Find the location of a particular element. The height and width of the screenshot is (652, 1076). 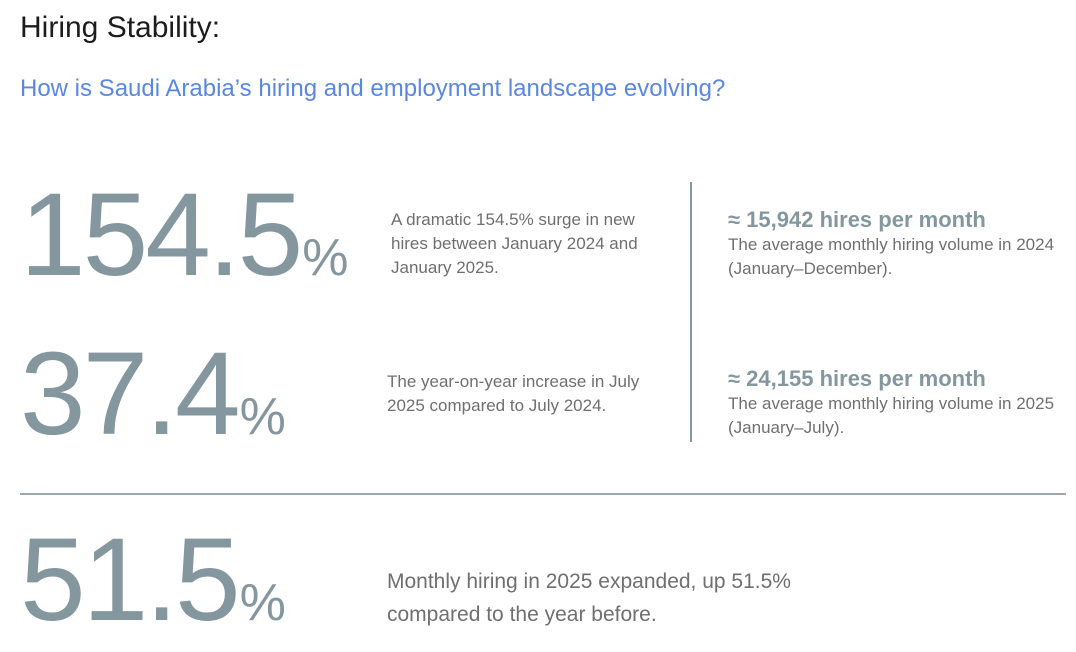

vertical-divider is located at coordinates (691, 312).